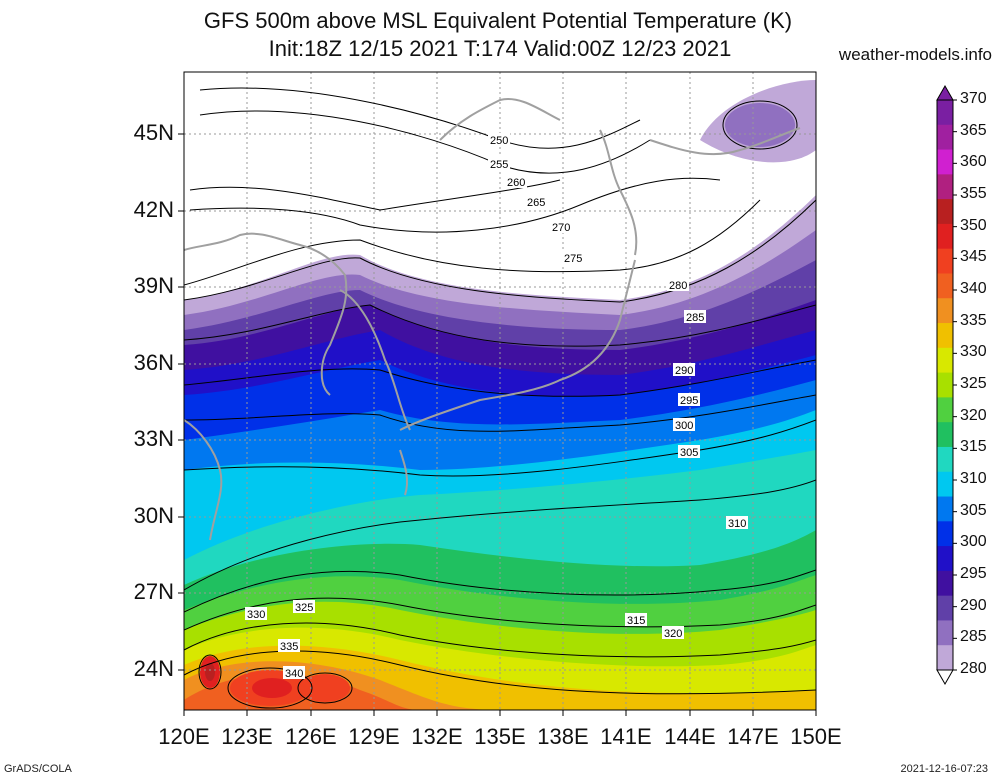 The height and width of the screenshot is (779, 1000). Describe the element at coordinates (500, 736) in the screenshot. I see `x-label-135e: 135E` at that location.